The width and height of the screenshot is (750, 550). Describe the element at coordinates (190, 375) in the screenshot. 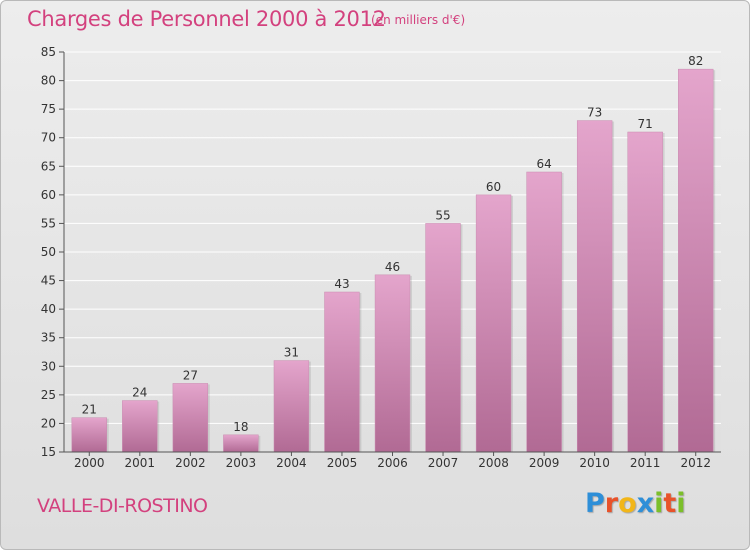

I see `data-label-2002: 27` at that location.